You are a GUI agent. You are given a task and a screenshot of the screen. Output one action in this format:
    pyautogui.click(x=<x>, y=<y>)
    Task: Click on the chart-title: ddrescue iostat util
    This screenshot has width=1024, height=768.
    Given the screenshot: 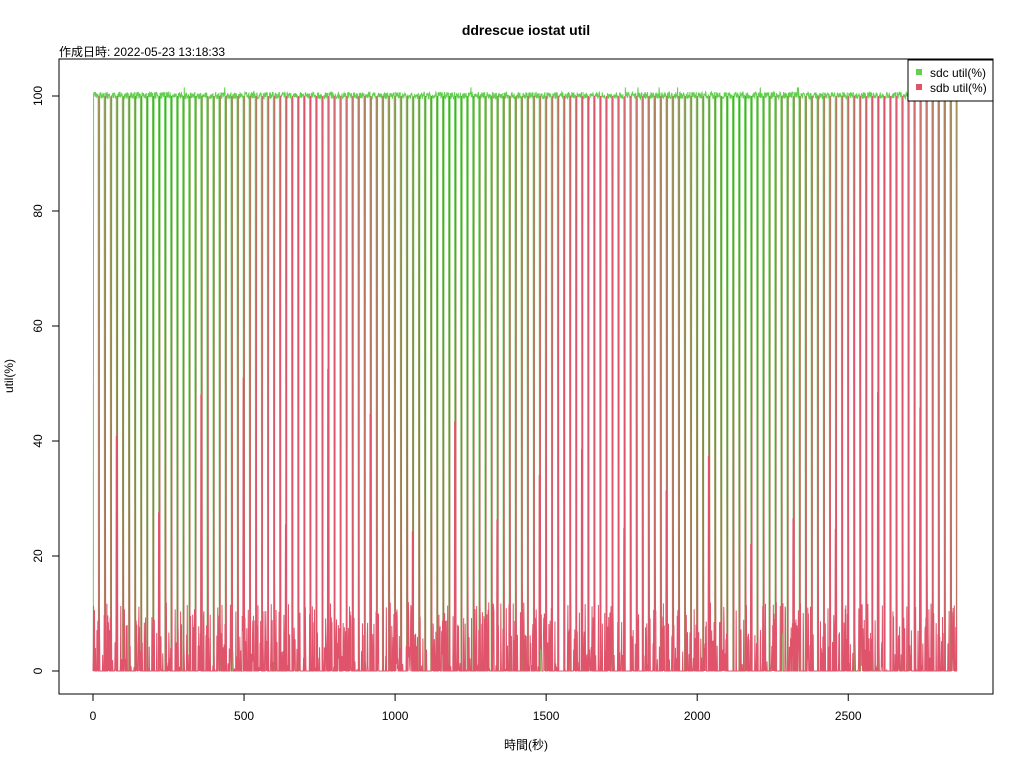 What is the action you would take?
    pyautogui.click(x=526, y=30)
    